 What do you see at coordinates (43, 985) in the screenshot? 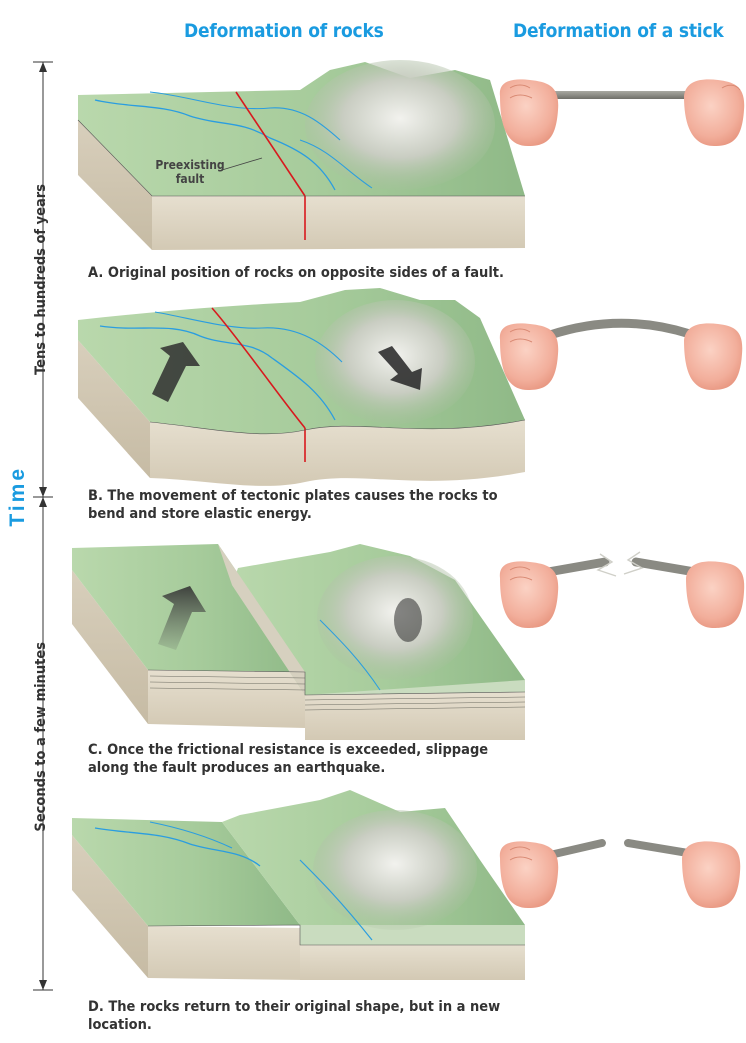
I see `axis-arrow-down-icon` at bounding box center [43, 985].